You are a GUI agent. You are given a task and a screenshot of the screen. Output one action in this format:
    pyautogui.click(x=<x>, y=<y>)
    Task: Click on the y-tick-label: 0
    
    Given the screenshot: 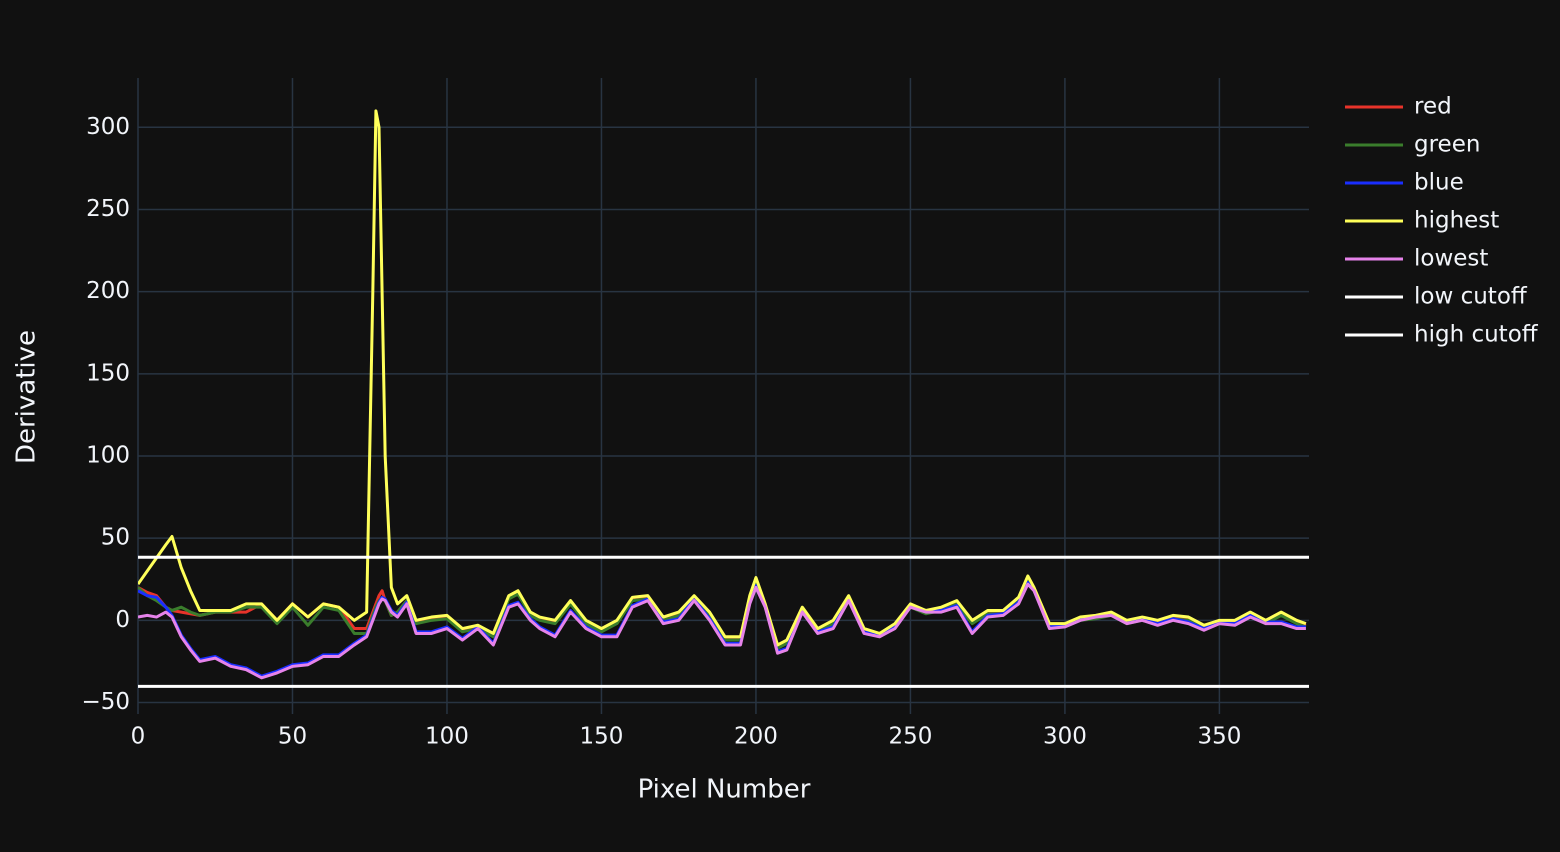 What is the action you would take?
    pyautogui.click(x=122, y=620)
    